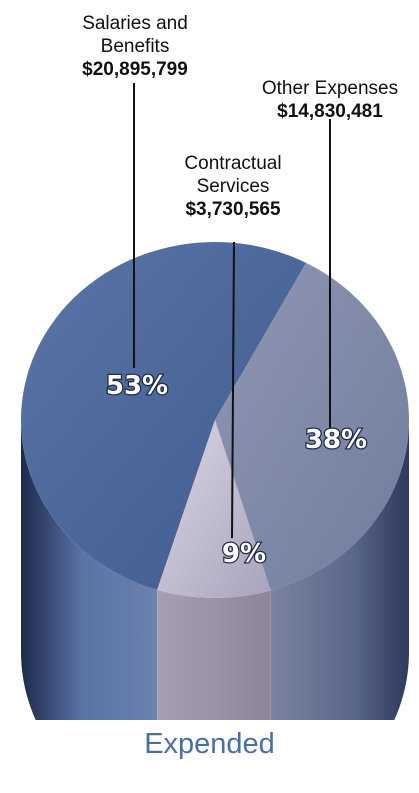 The image size is (419, 793). I want to click on slice-contractual, so click(214, 509).